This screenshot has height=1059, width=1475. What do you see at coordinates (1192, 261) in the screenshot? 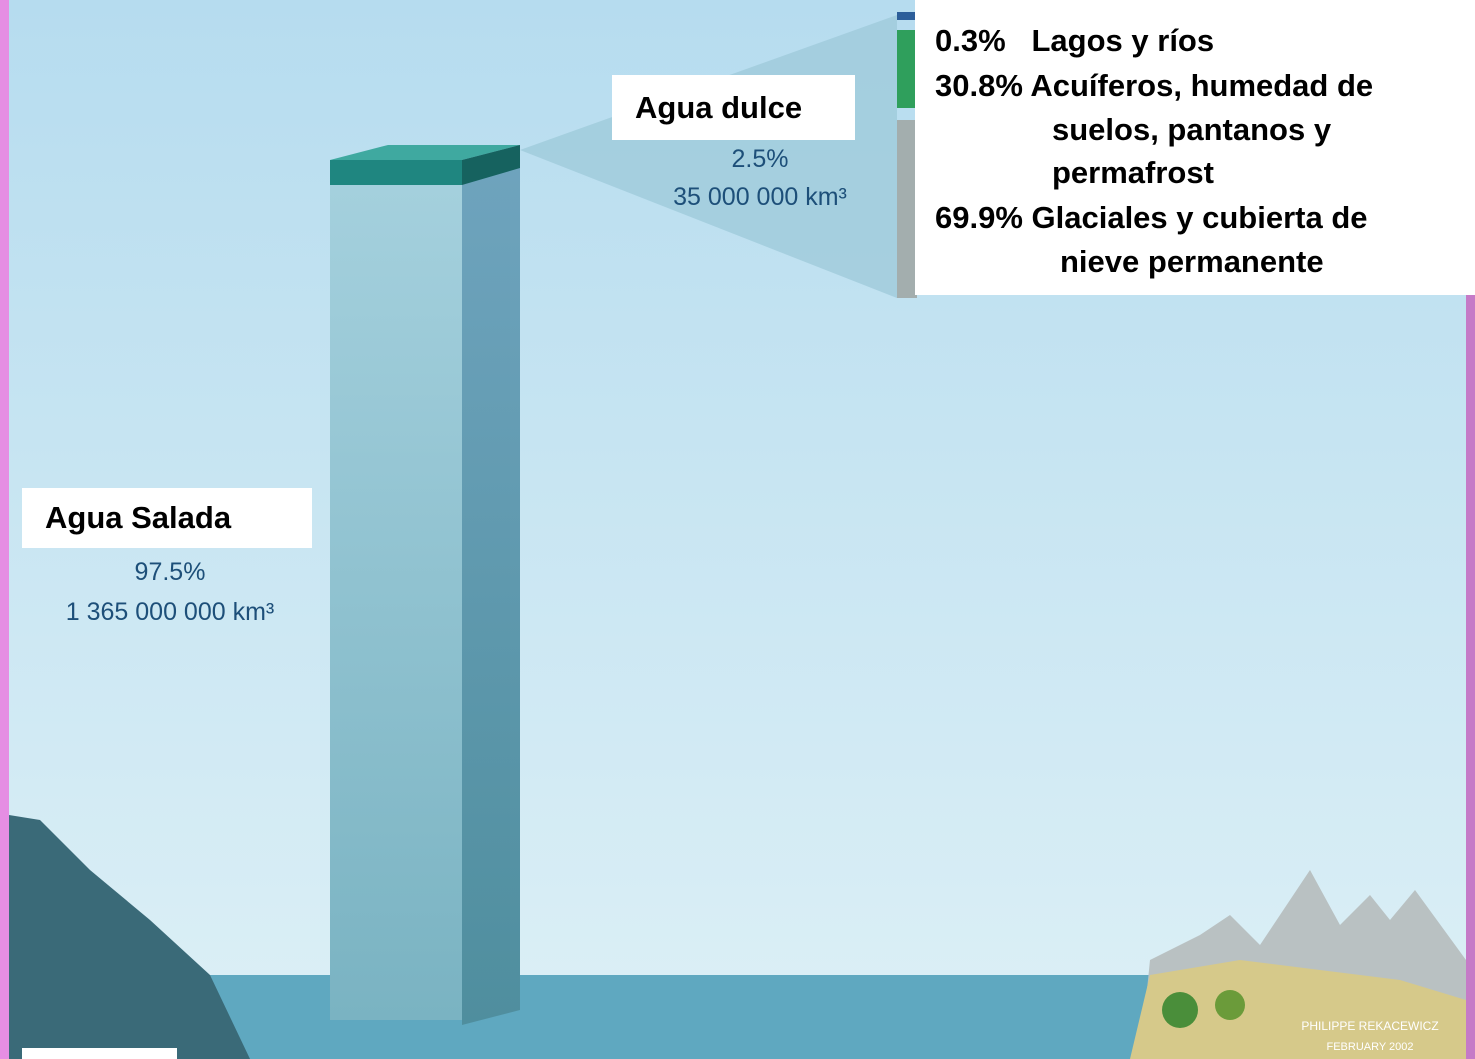
I see `breakdown-line: nieve permanente` at bounding box center [1192, 261].